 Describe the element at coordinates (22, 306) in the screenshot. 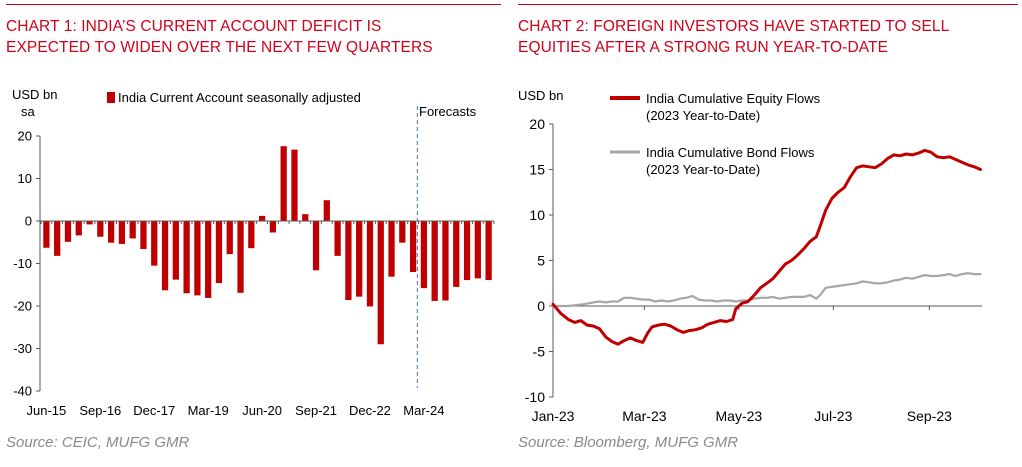

I see `y-tick-label: -20` at that location.